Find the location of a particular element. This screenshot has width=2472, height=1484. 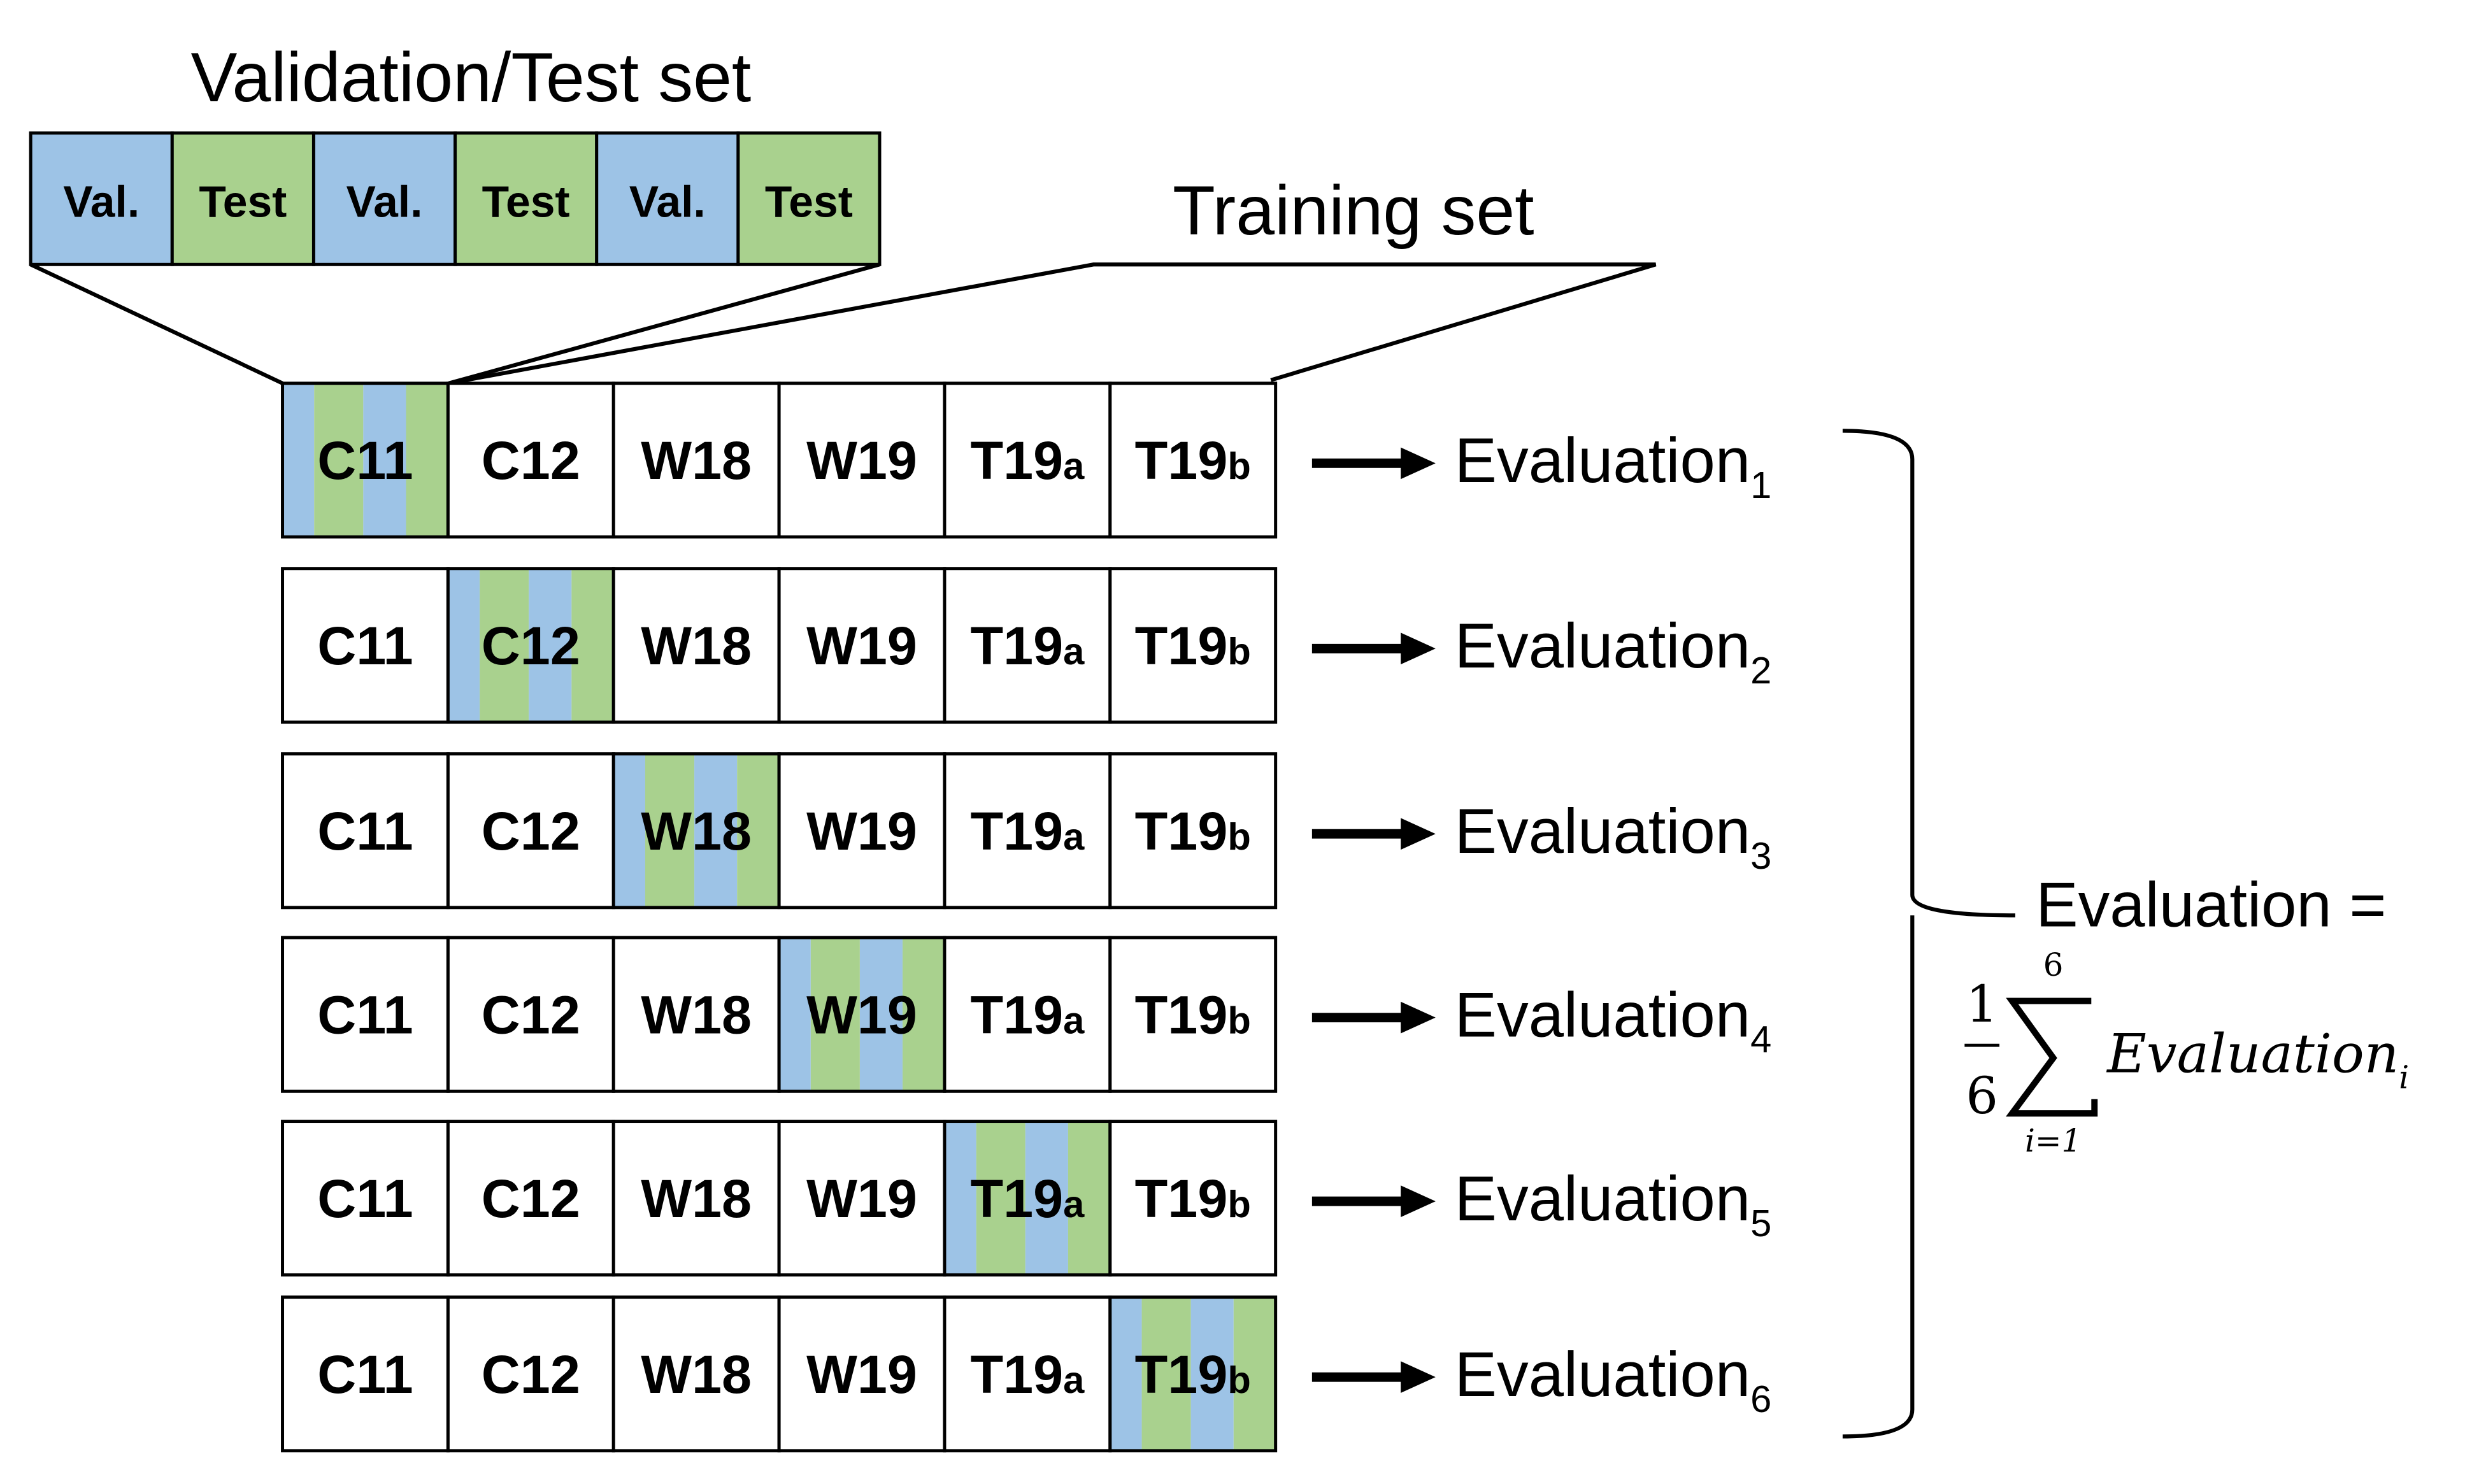

fold-row-5: C11 C12 W18 W19 T19a T19b Evaluation5 is located at coordinates (1026, 1198).